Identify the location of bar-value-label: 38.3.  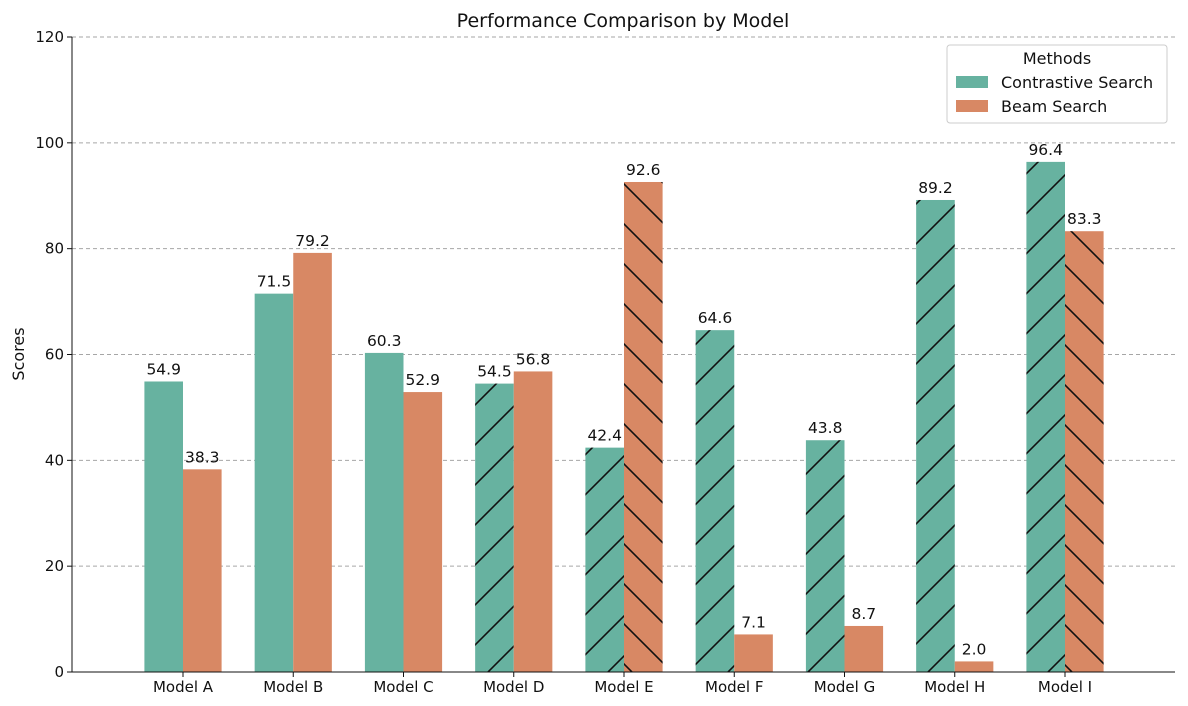
(202, 457).